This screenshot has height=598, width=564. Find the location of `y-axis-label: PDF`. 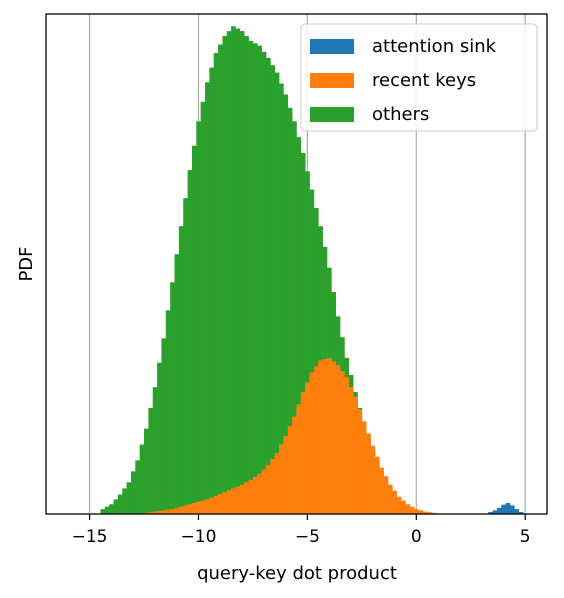

y-axis-label: PDF is located at coordinates (26, 263).